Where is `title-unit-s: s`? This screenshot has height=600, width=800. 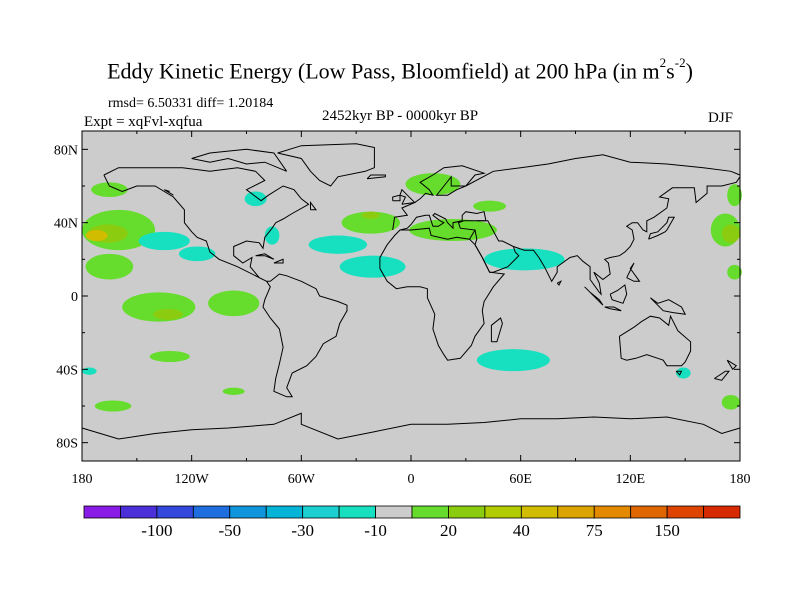 title-unit-s: s is located at coordinates (670, 71).